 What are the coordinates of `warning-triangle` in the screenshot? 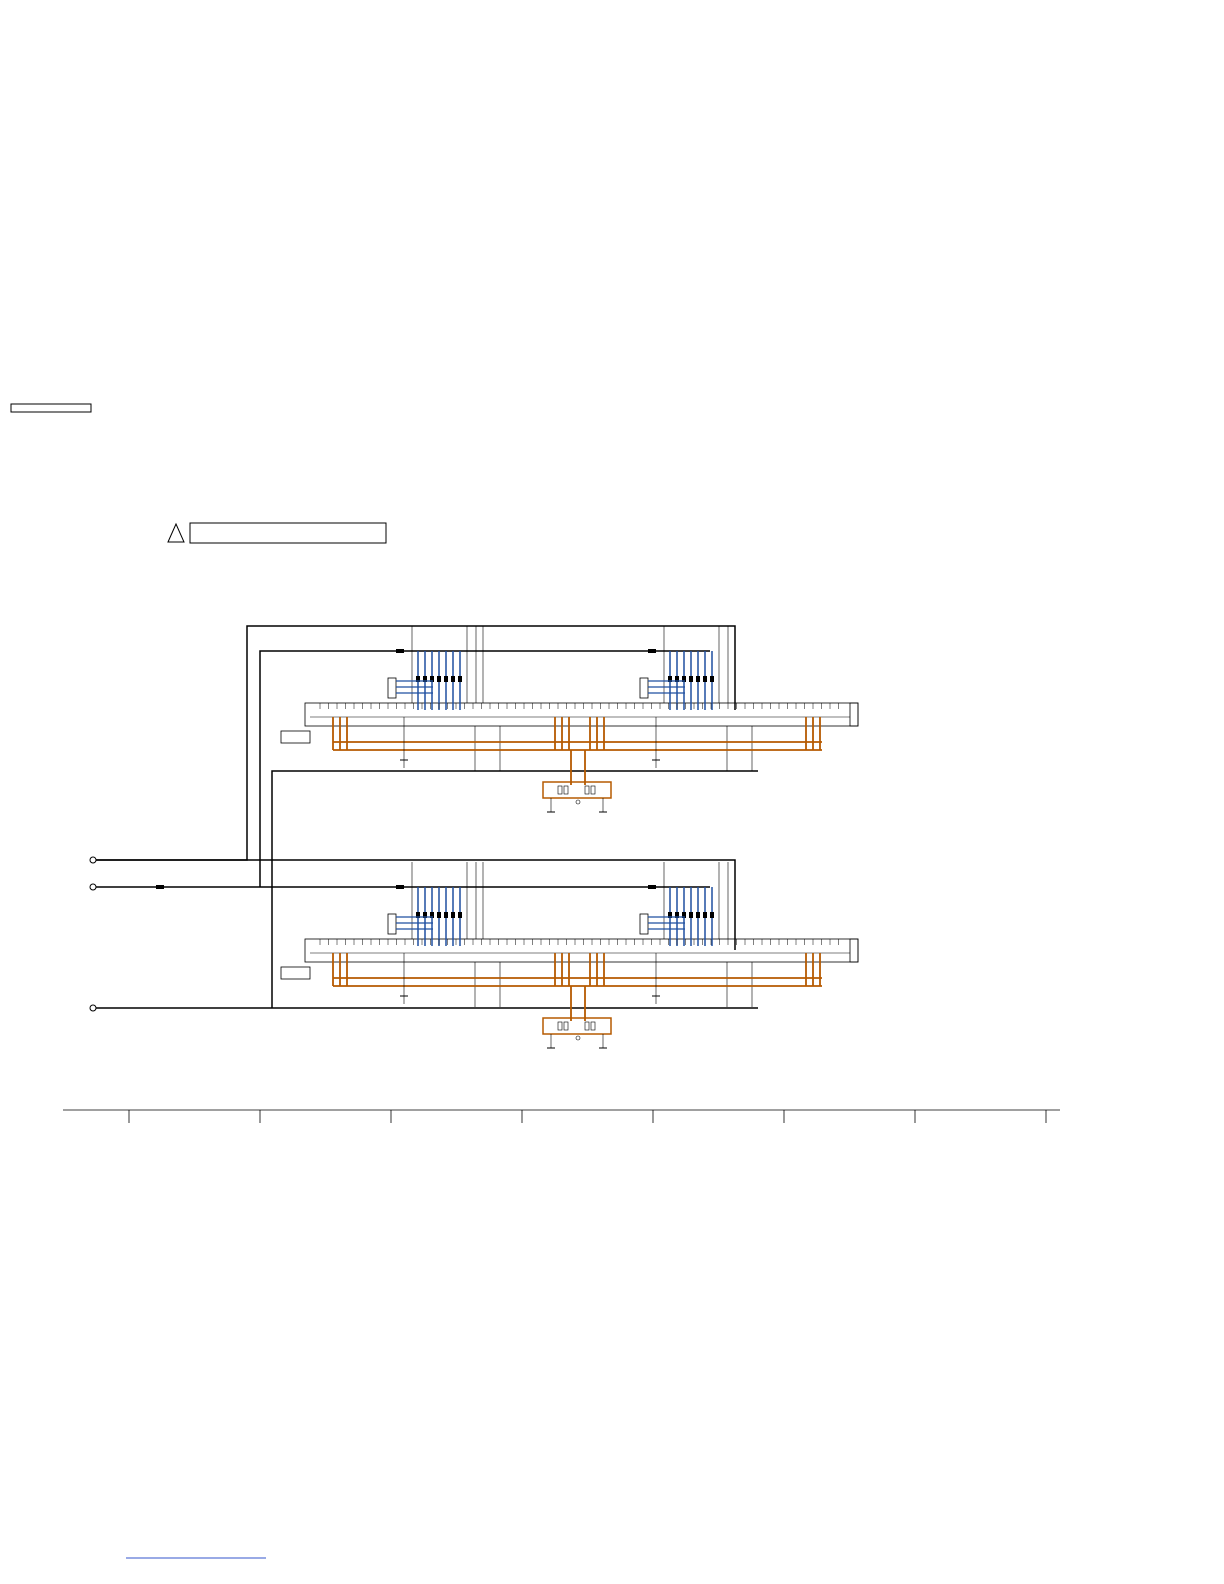 It's located at (176, 532).